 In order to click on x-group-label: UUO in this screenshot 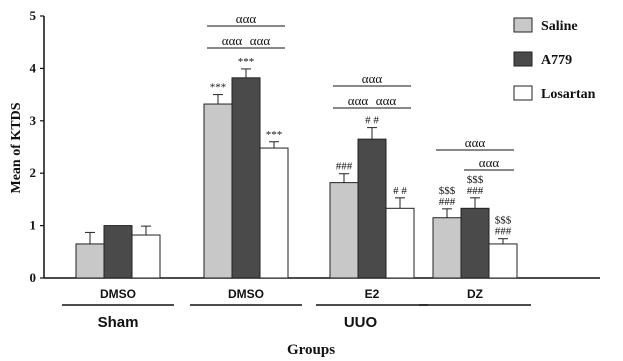, I will do `click(361, 322)`.